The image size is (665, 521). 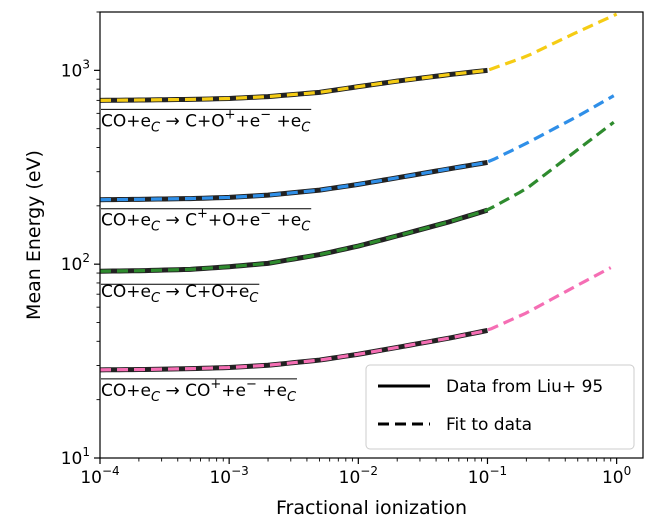 I want to click on y-axis-label: Mean Energy (eV), so click(x=34, y=235).